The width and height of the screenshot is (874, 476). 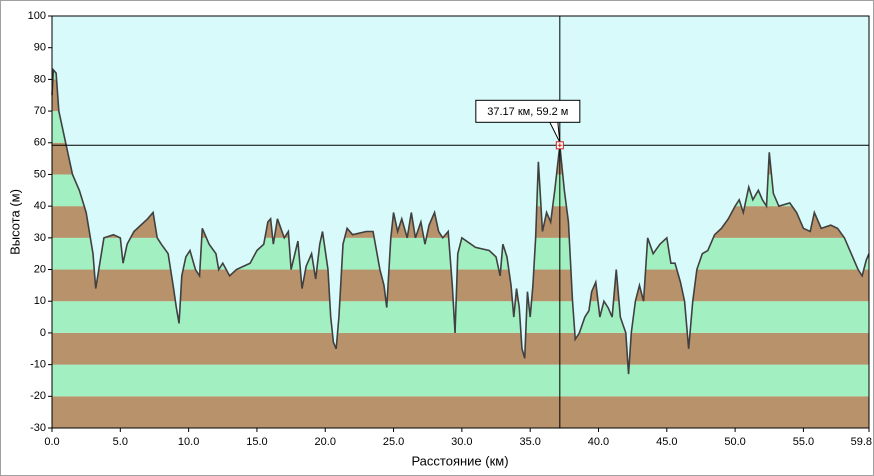 I want to click on x-axis-title: Расстояние (км), so click(x=459, y=460).